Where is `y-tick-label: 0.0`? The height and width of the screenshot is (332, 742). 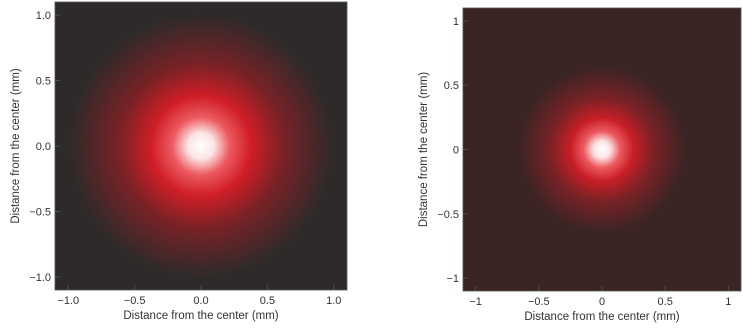 y-tick-label: 0.0 is located at coordinates (43, 147).